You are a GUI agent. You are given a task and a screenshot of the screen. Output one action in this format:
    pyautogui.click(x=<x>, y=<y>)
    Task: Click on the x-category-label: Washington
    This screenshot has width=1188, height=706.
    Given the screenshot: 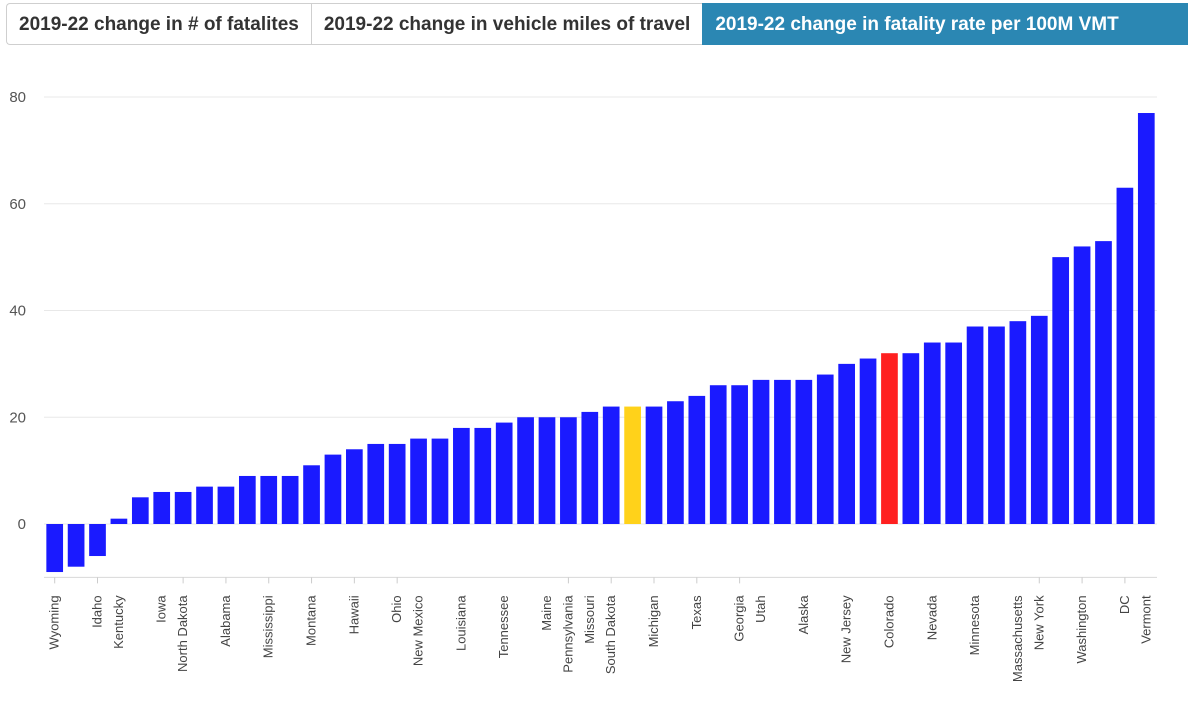 What is the action you would take?
    pyautogui.click(x=1081, y=629)
    